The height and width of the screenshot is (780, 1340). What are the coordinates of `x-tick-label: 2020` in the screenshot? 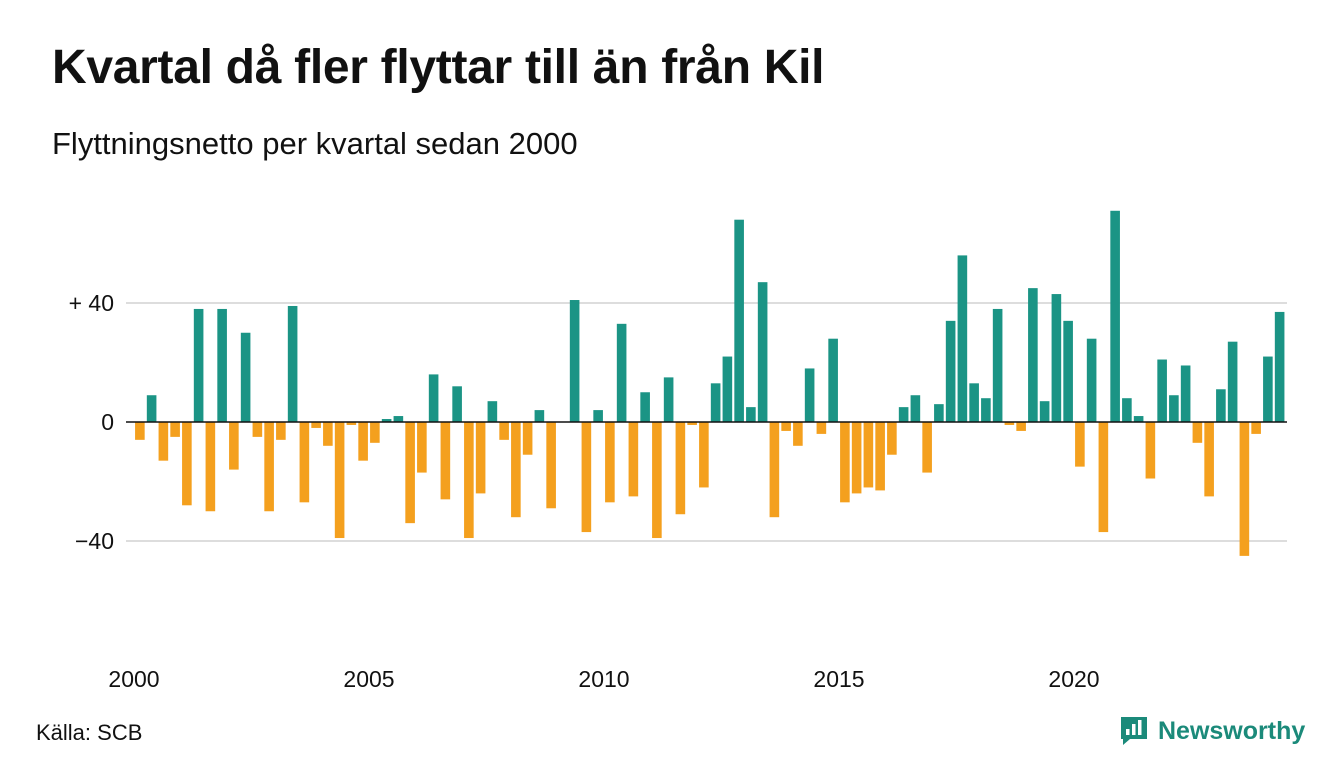 It's located at (1073, 679).